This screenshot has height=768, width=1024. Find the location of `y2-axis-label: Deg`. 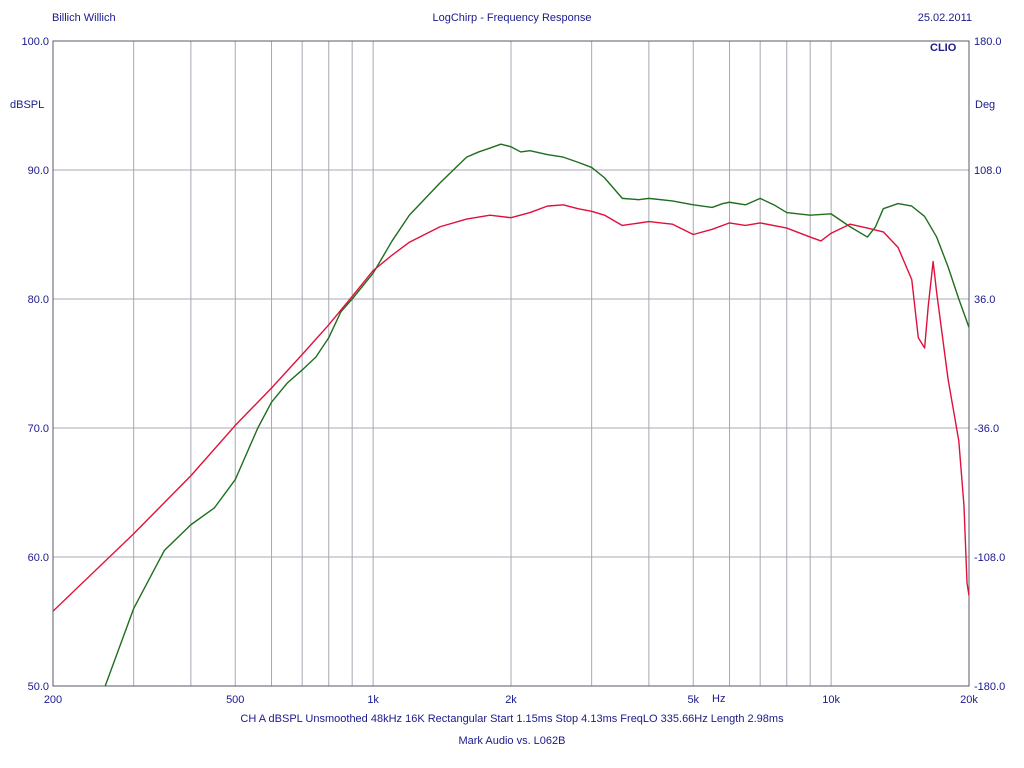

y2-axis-label: Deg is located at coordinates (985, 105).